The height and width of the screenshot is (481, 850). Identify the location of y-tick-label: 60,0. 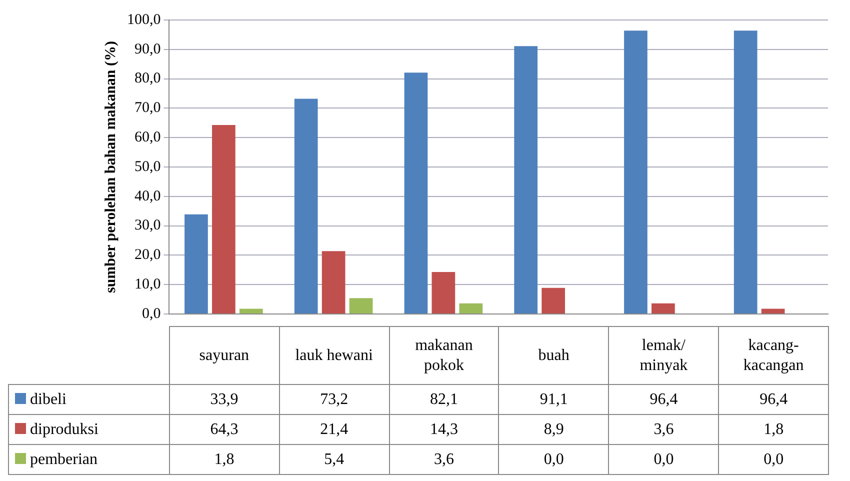
(147, 138).